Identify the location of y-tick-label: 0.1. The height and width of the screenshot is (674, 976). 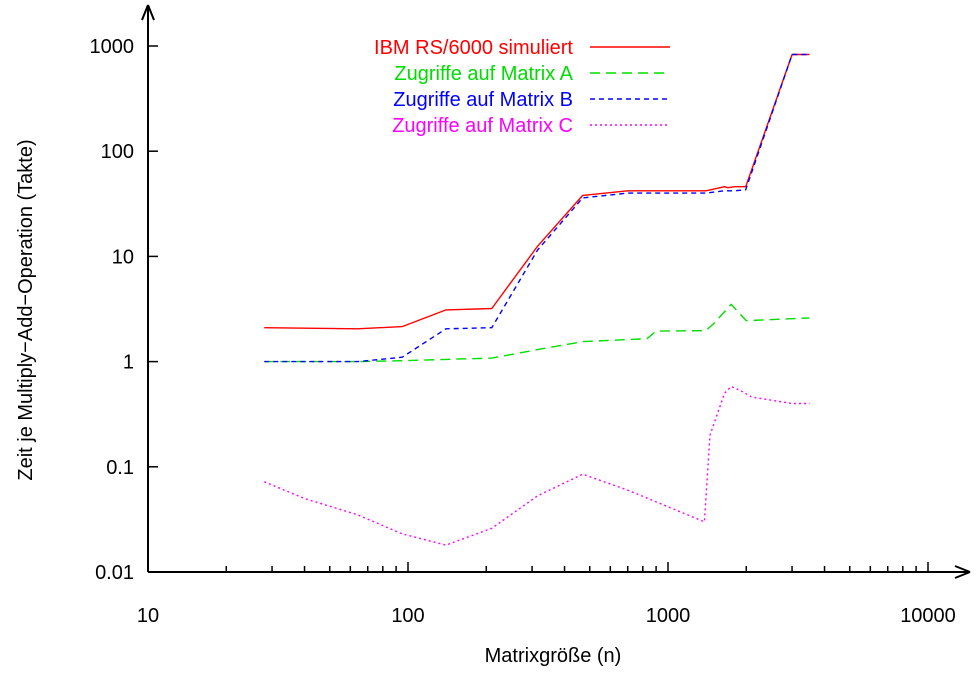
(120, 468).